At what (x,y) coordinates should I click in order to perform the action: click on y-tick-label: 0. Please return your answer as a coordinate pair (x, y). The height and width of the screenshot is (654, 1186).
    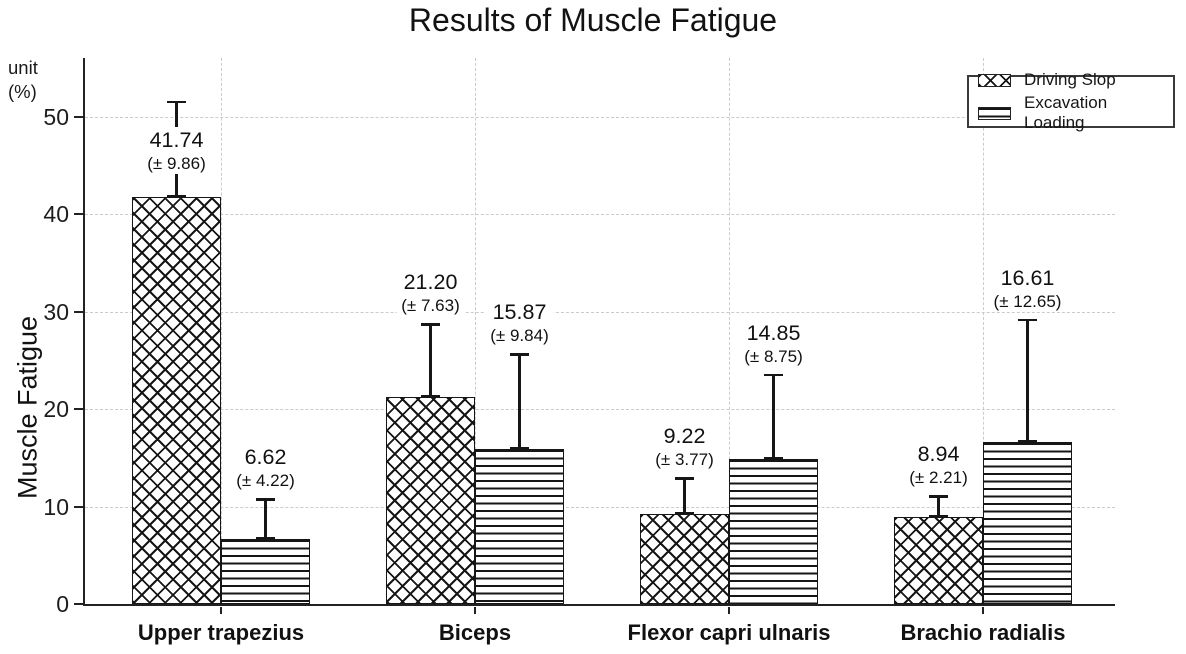
    Looking at the image, I should click on (62, 604).